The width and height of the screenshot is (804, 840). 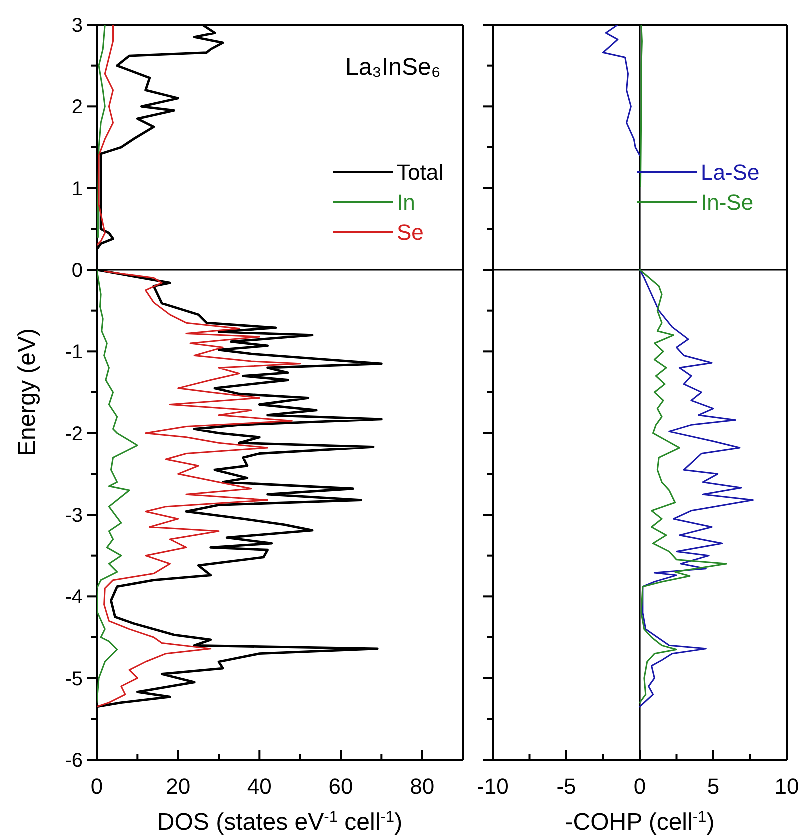 I want to click on y-tick-label: -2, so click(x=74, y=434).